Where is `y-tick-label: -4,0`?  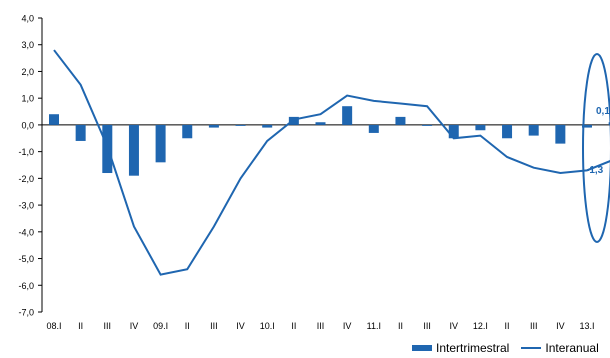 y-tick-label: -4,0 is located at coordinates (26, 232).